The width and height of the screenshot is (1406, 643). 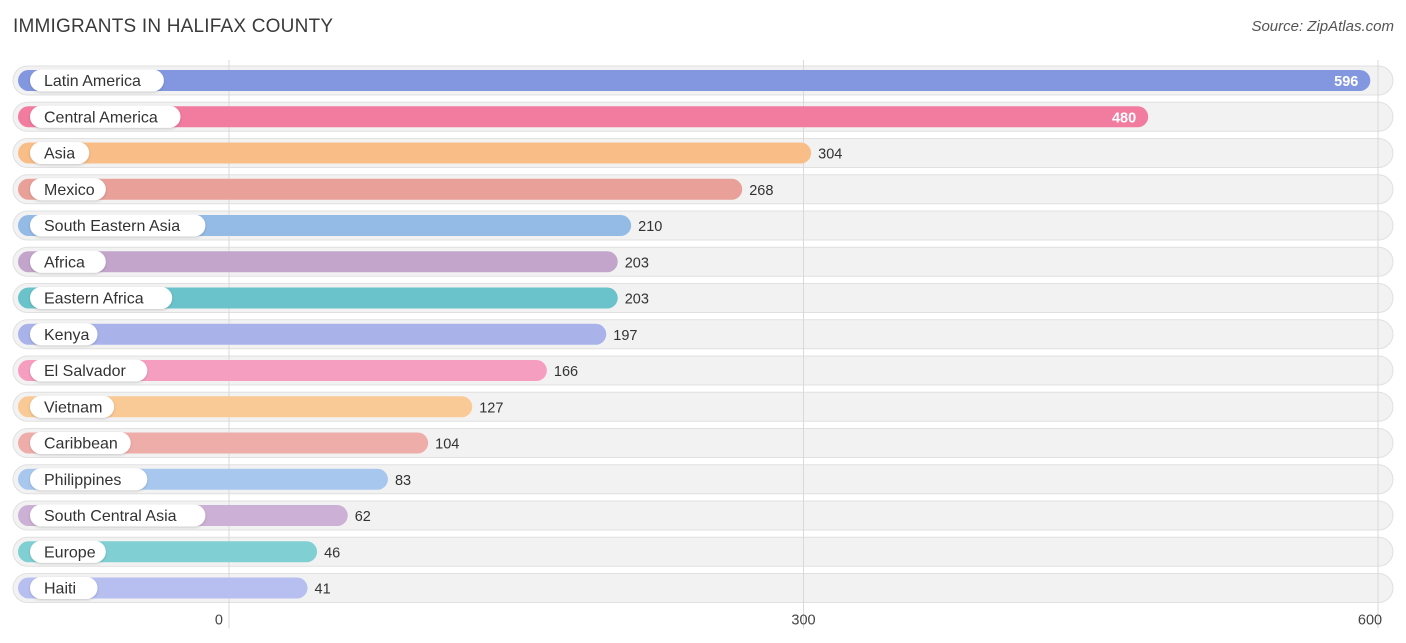 I want to click on data-label: 480, so click(x=1124, y=118).